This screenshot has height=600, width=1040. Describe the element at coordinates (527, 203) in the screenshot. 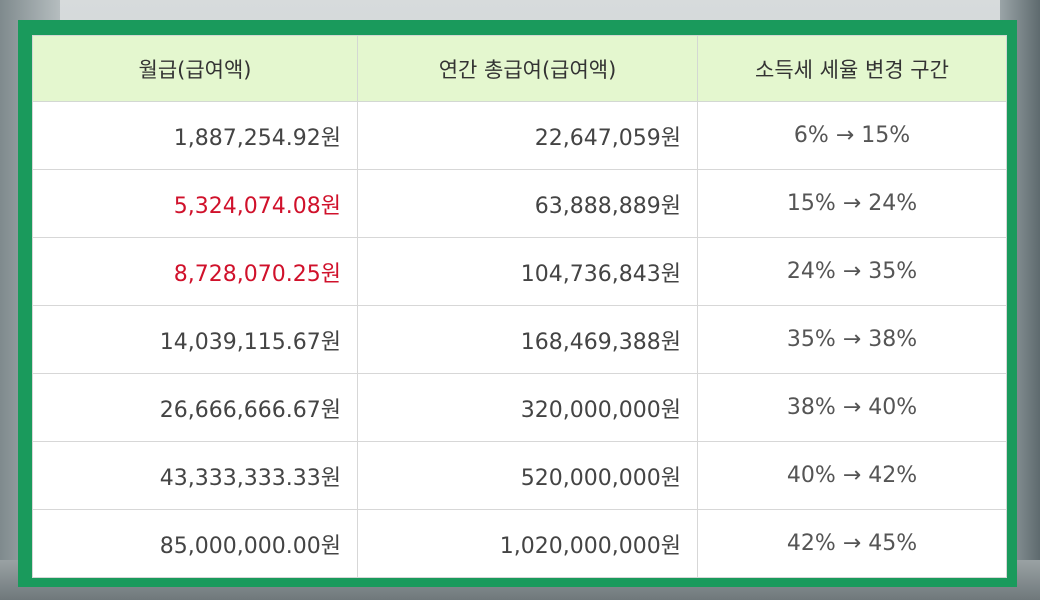

I see `annual-salary-cell: 63,888,889원` at that location.